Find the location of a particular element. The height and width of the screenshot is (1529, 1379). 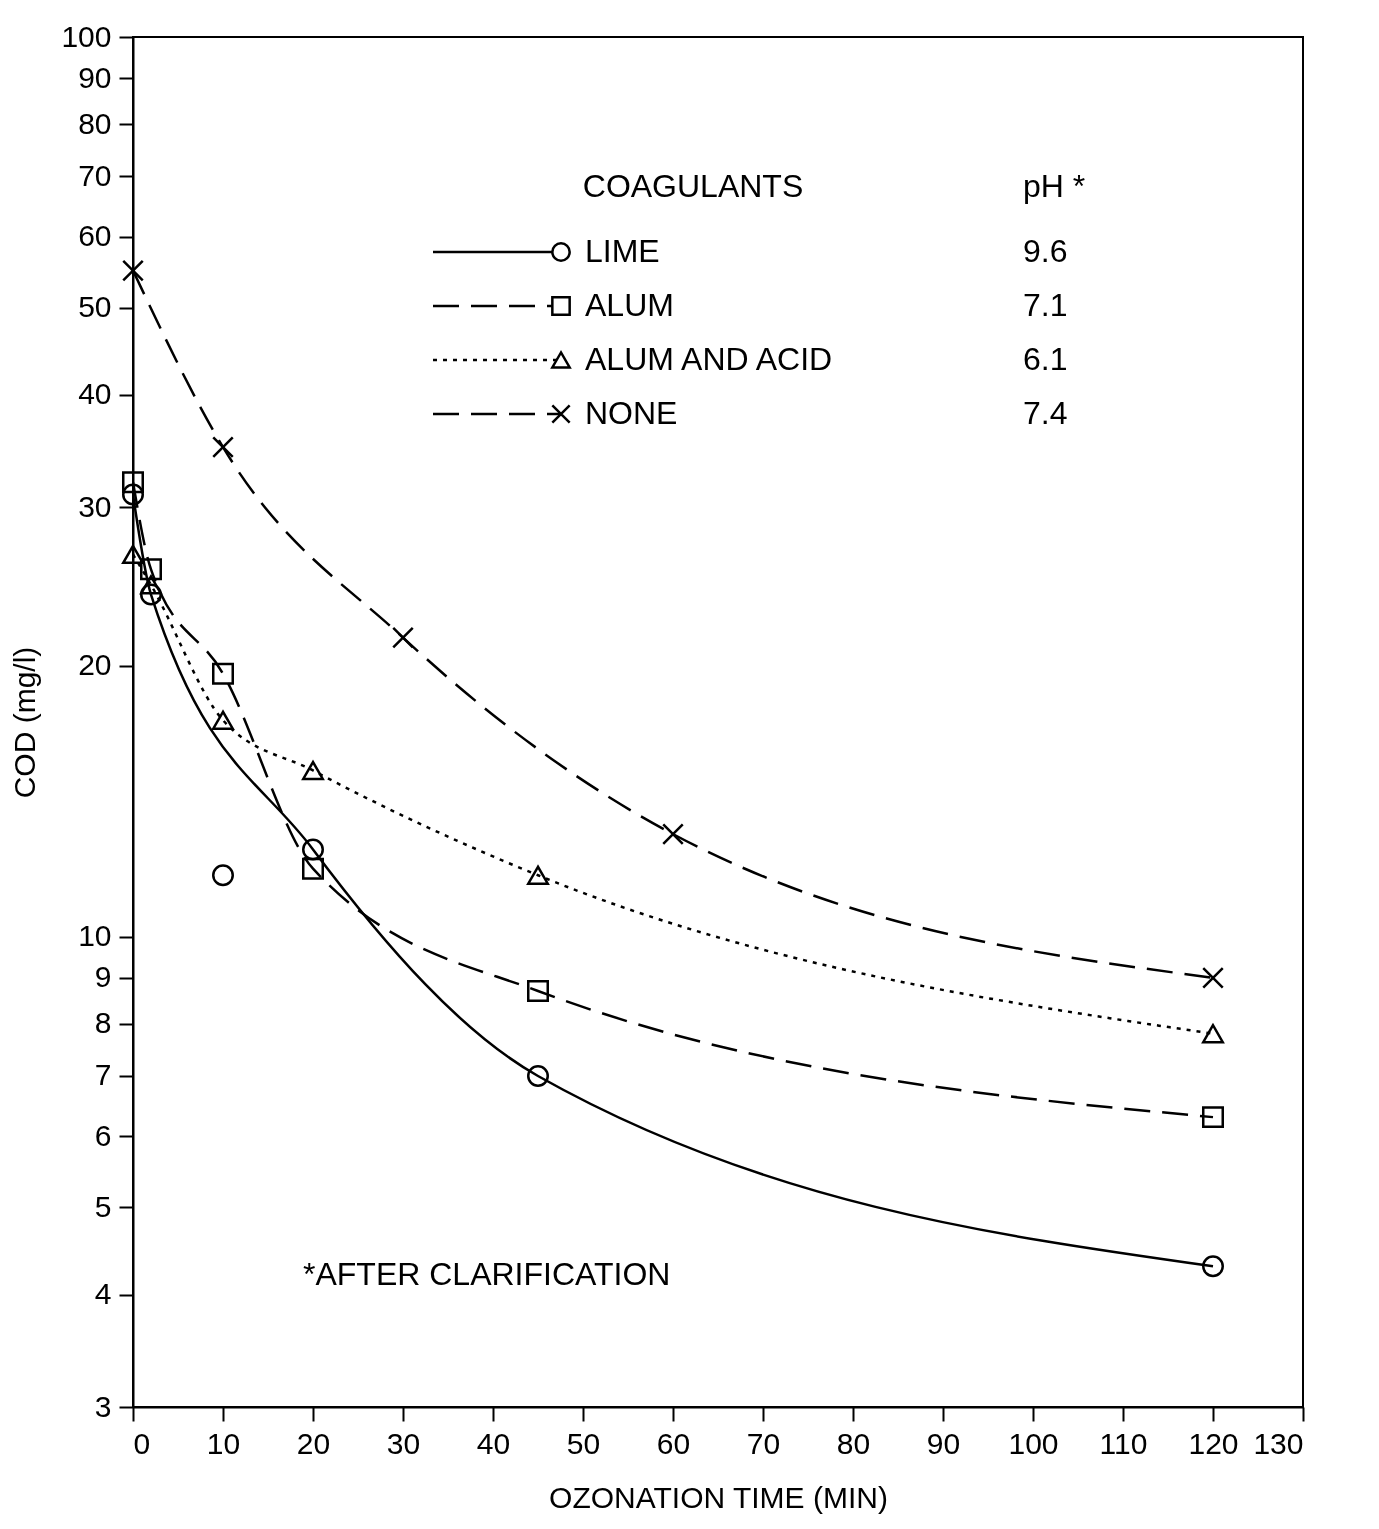

x-tick-label: 130 is located at coordinates (1278, 1443).